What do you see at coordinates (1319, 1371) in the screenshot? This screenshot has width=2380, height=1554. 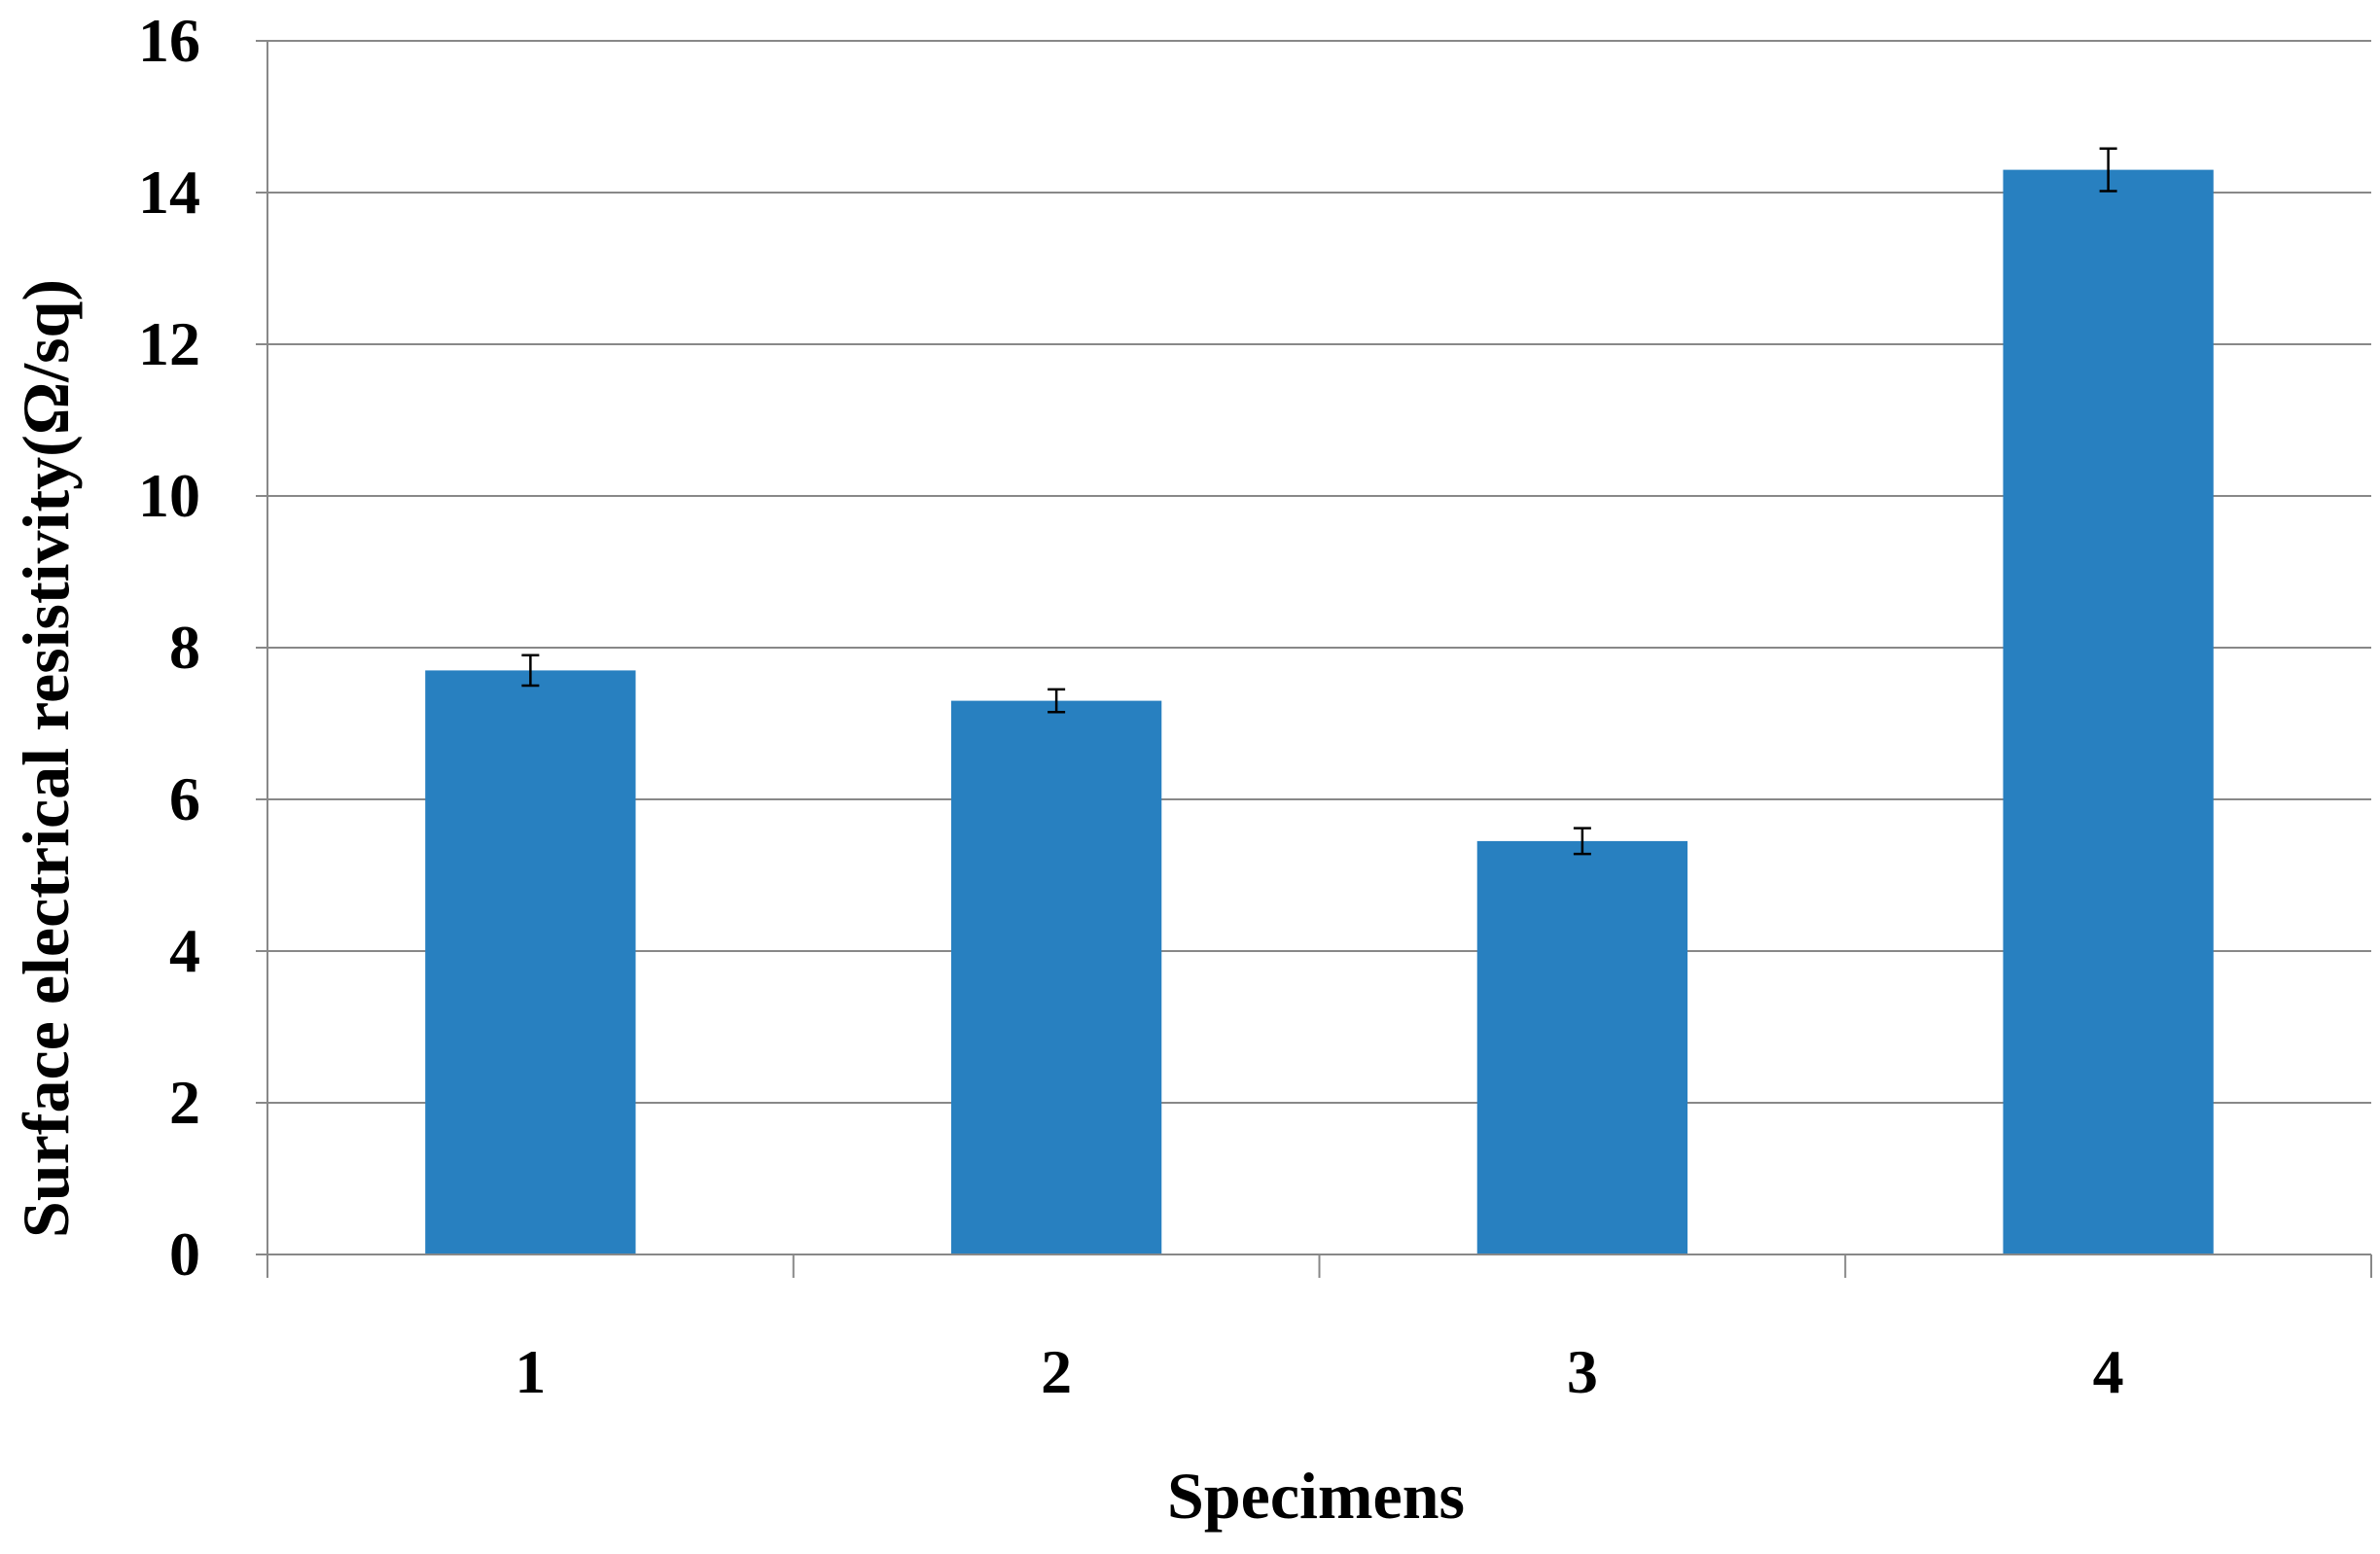 I see `x-tick-labels: 1 2 3 4` at bounding box center [1319, 1371].